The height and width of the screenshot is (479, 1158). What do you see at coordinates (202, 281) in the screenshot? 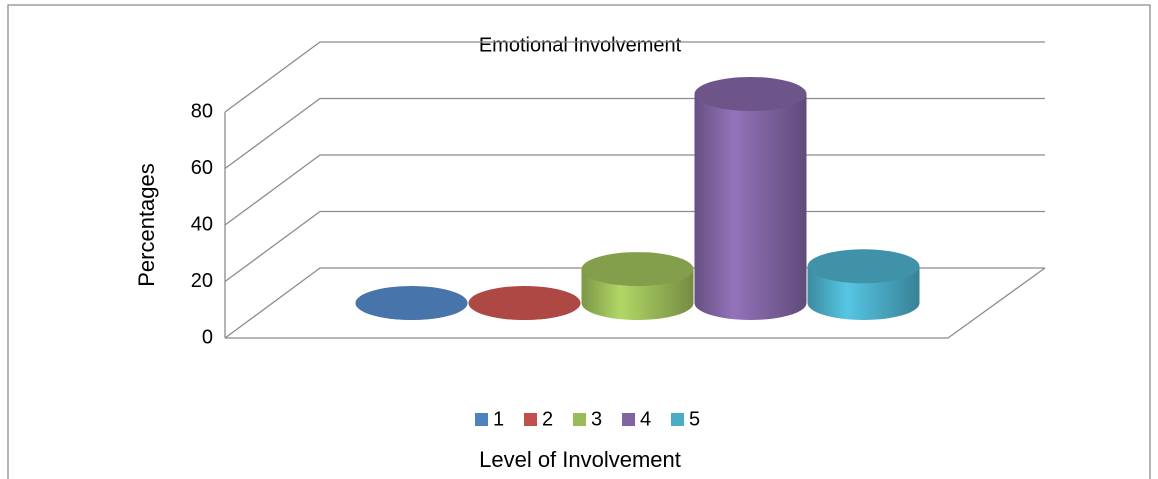
I see `y-tick-label: 20` at bounding box center [202, 281].